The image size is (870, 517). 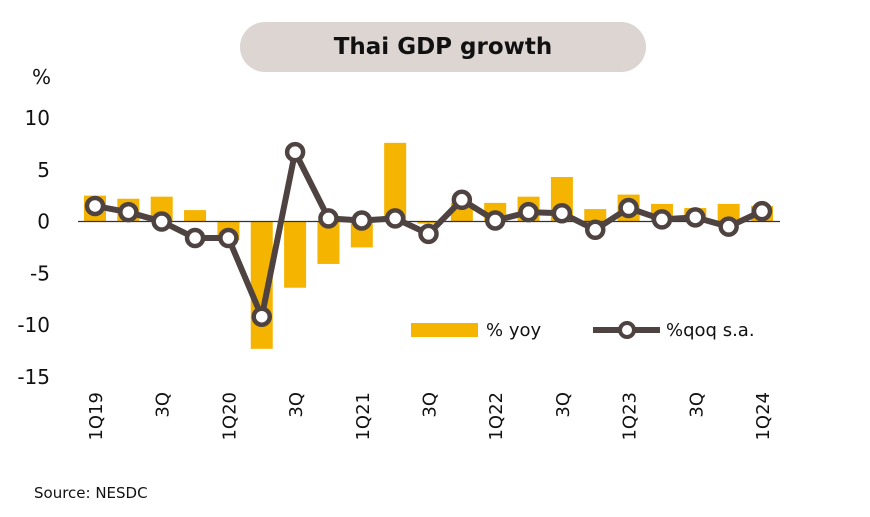 What do you see at coordinates (33, 377) in the screenshot?
I see `y-tick-label: -15` at bounding box center [33, 377].